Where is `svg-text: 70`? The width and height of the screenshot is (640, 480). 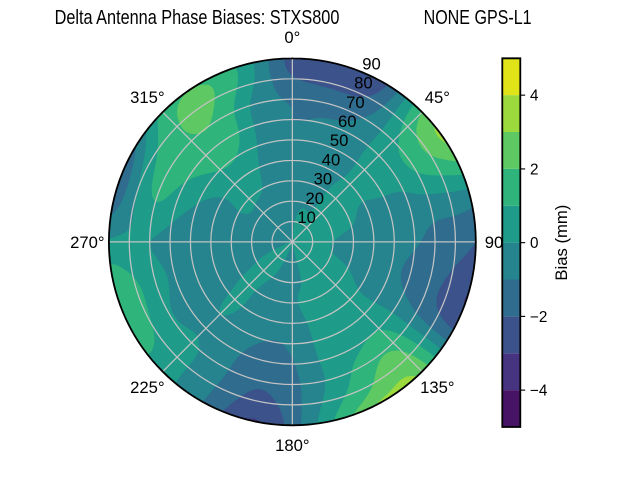
svg-text: 70 is located at coordinates (355, 102).